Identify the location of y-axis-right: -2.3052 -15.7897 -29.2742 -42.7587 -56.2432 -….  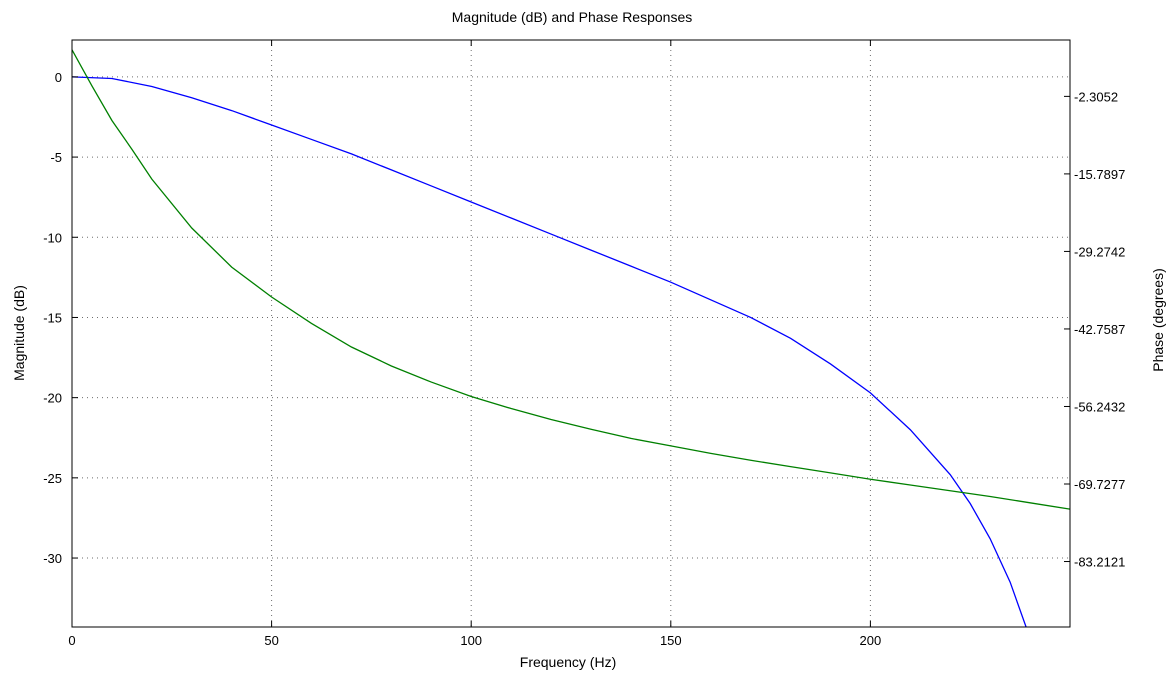
(1099, 329).